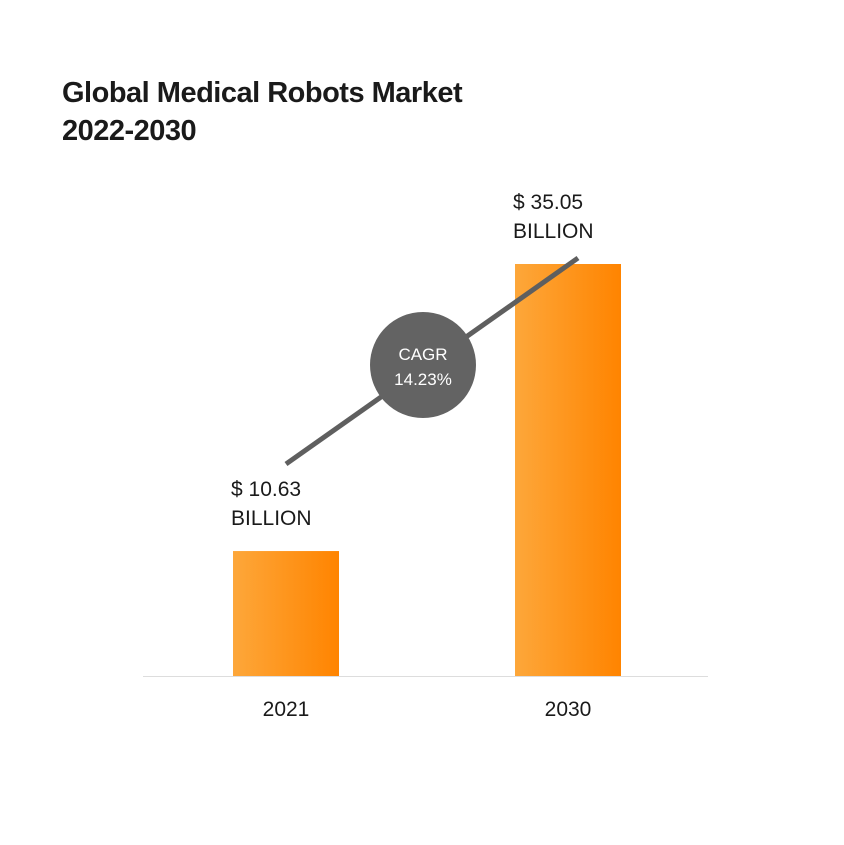 This screenshot has width=844, height=845. Describe the element at coordinates (286, 709) in the screenshot. I see `x-tick-label-2021: 2021` at that location.